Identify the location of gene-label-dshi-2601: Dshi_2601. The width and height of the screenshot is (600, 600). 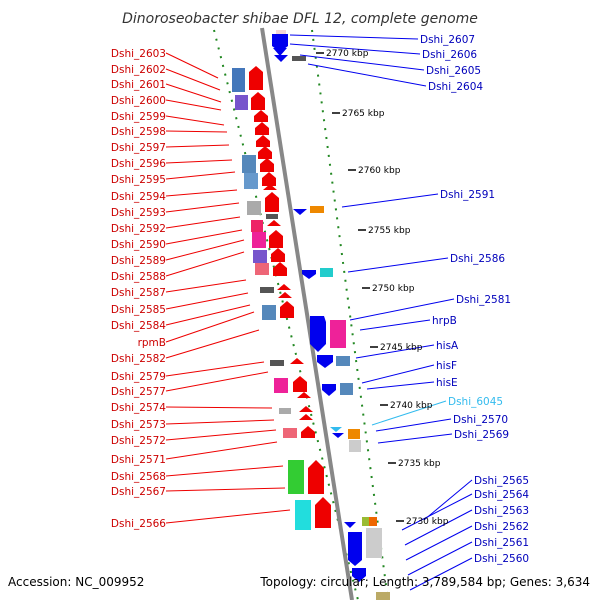
(138, 85).